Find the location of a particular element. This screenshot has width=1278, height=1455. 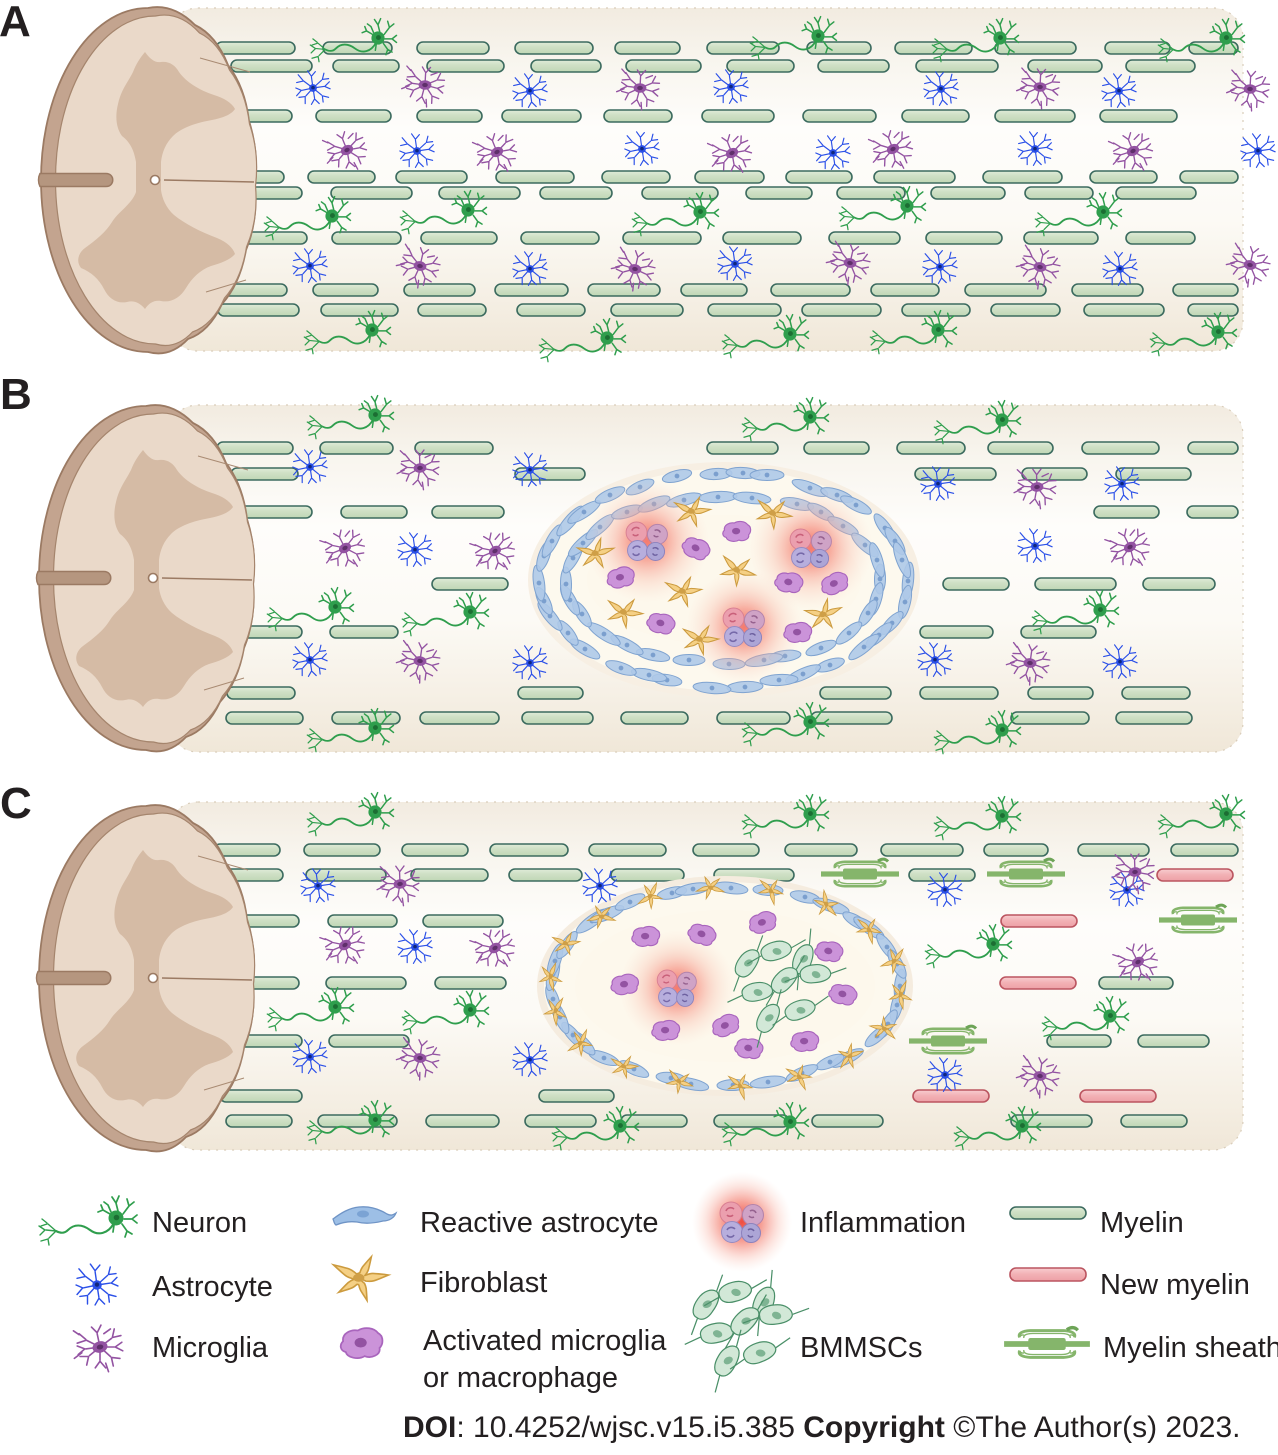

svg-text: New myelin is located at coordinates (1175, 1285).